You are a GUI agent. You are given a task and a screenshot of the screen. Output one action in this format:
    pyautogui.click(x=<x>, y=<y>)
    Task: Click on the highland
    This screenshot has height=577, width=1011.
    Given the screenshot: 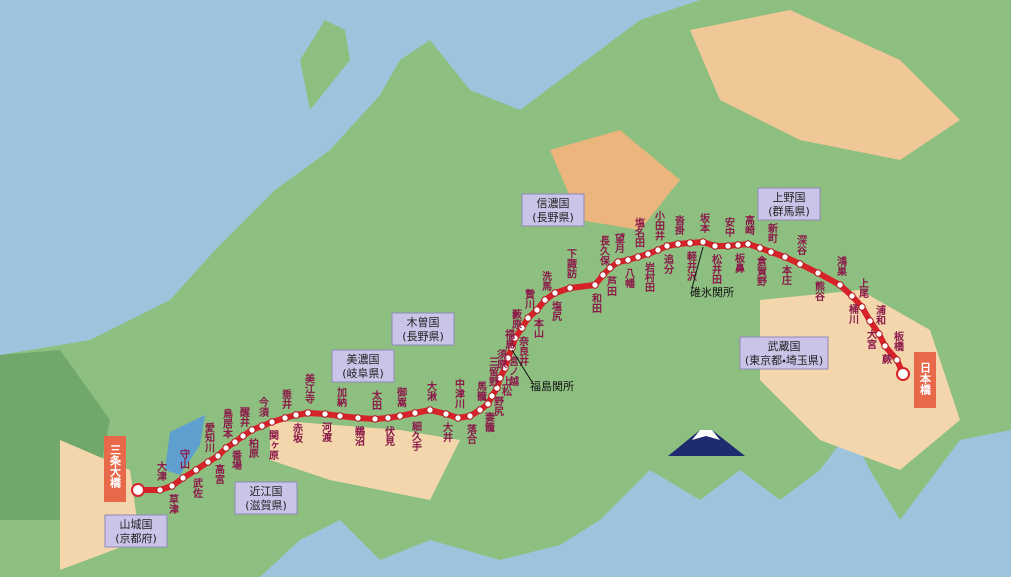 What is the action you would take?
    pyautogui.click(x=825, y=85)
    